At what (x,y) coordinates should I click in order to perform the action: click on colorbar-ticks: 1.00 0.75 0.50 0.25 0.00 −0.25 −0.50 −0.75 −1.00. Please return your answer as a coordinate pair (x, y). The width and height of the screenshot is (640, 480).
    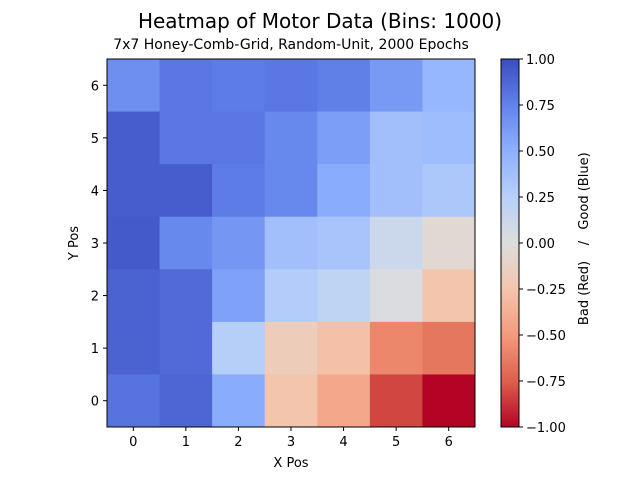
    Looking at the image, I should click on (542, 244).